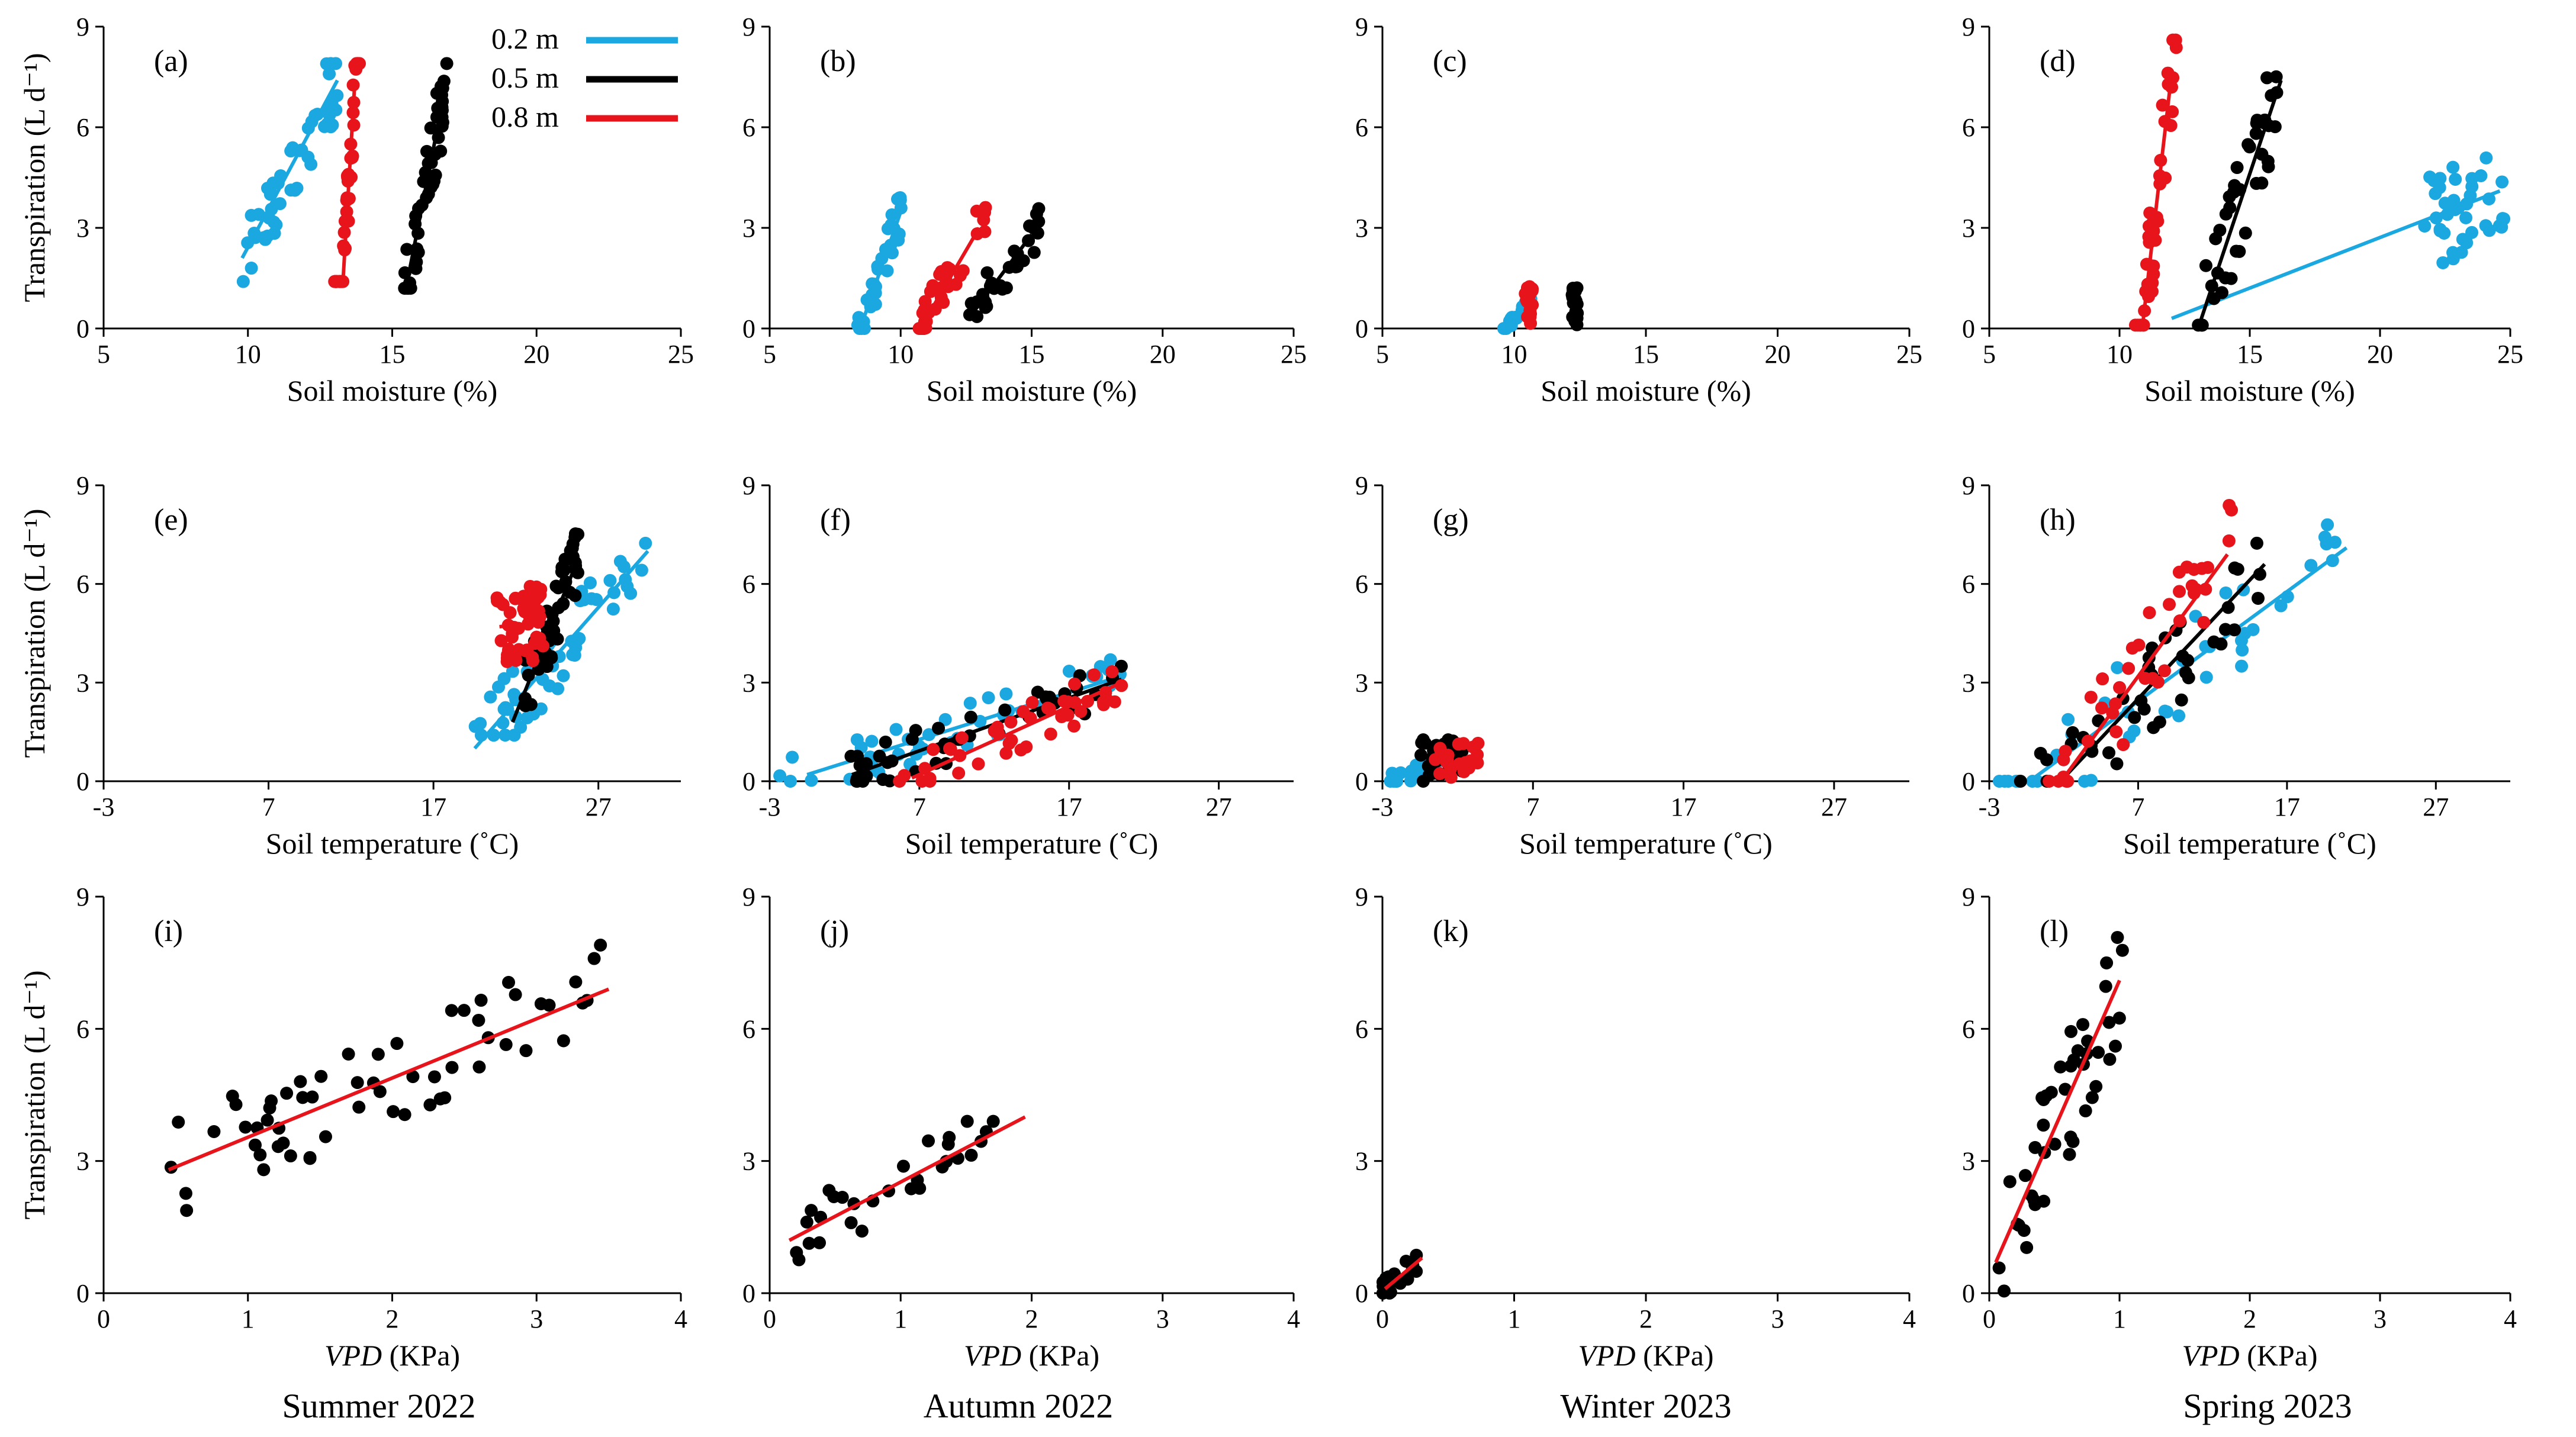 This screenshot has width=2576, height=1437. Describe the element at coordinates (1019, 1406) in the screenshot. I see `season-autumn-2022: Autumn 2022` at that location.